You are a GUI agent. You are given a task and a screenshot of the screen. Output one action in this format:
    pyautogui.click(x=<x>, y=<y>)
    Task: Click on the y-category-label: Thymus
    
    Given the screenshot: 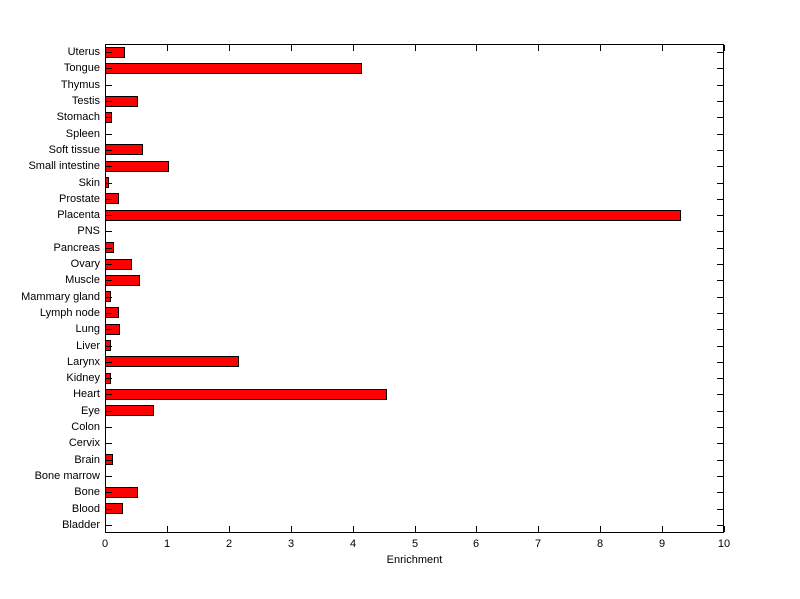 What is the action you would take?
    pyautogui.click(x=80, y=85)
    